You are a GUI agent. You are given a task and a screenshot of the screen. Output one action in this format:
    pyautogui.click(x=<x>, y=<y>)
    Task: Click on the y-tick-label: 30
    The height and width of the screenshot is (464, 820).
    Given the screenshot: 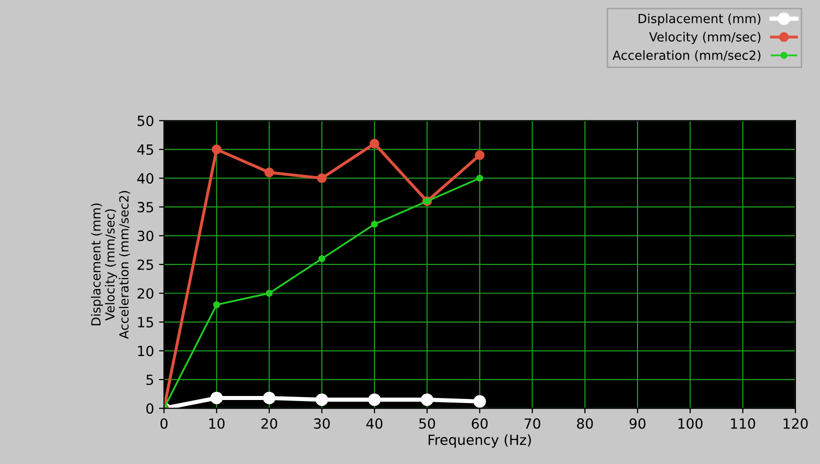 What is the action you would take?
    pyautogui.click(x=146, y=236)
    